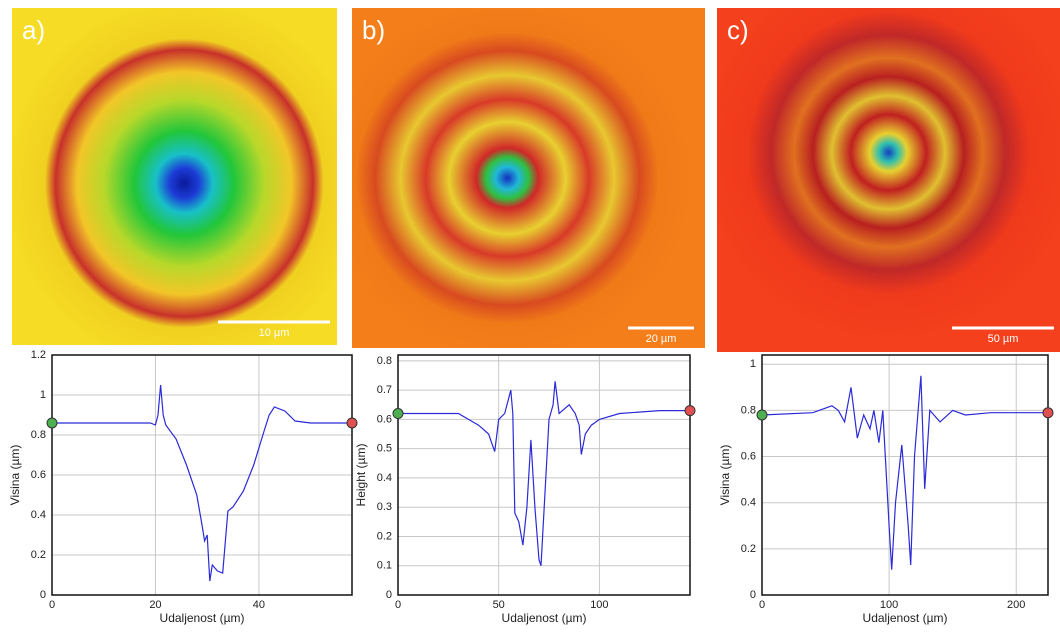  What do you see at coordinates (384, 390) in the screenshot?
I see `y-tick-label: 0.7` at bounding box center [384, 390].